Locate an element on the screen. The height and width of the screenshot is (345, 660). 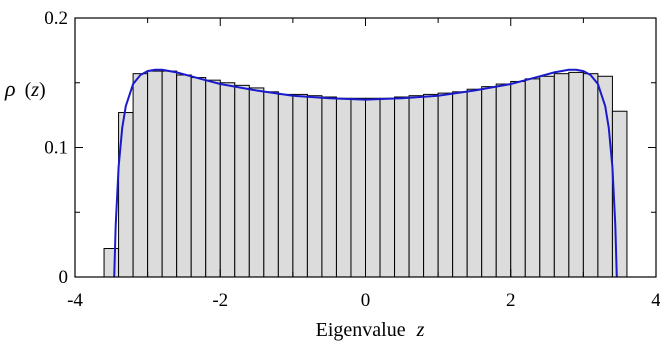
x-tick-labels: -4 -2 0 2 4 is located at coordinates (363, 300).